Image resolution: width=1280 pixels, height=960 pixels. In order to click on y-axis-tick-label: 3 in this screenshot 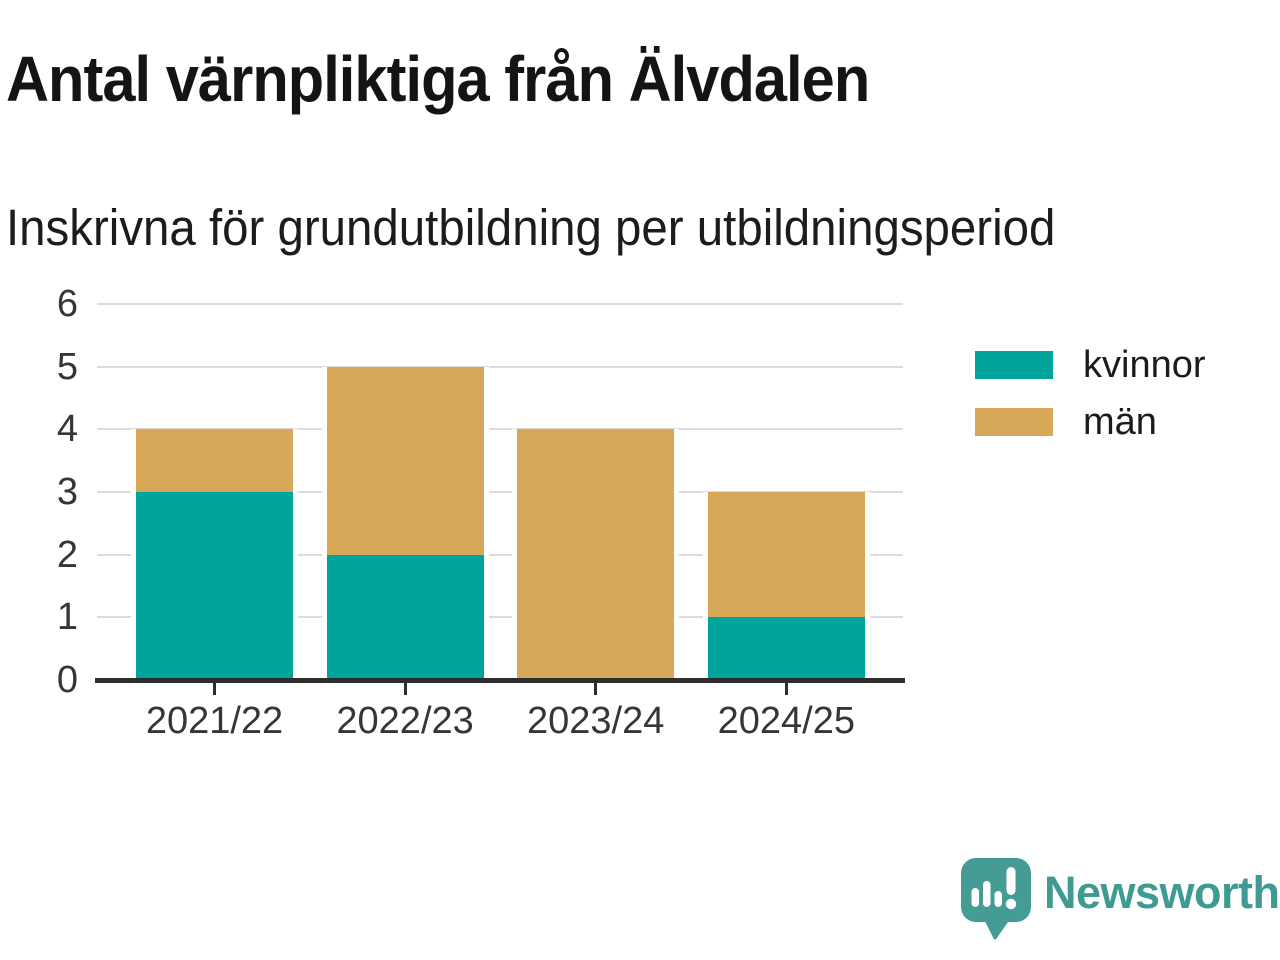, I will do `click(67, 492)`.